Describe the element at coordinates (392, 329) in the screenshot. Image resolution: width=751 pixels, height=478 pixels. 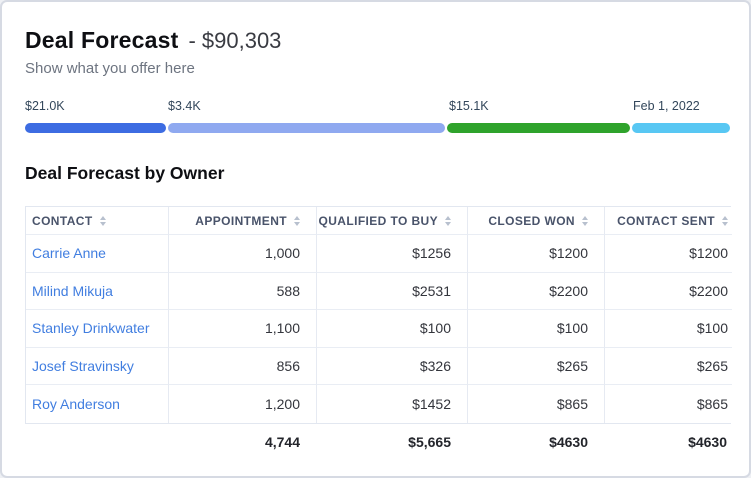
I see `table-row-cell-qualified-to-buy: $100` at that location.